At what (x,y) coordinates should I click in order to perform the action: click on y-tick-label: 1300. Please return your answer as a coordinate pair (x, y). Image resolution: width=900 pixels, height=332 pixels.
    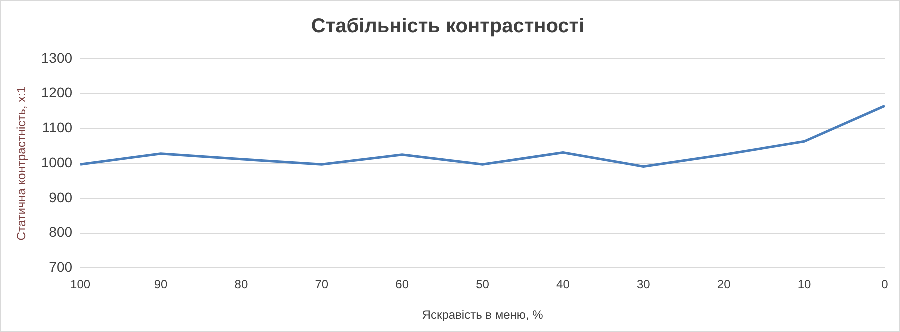
    Looking at the image, I should click on (57, 58).